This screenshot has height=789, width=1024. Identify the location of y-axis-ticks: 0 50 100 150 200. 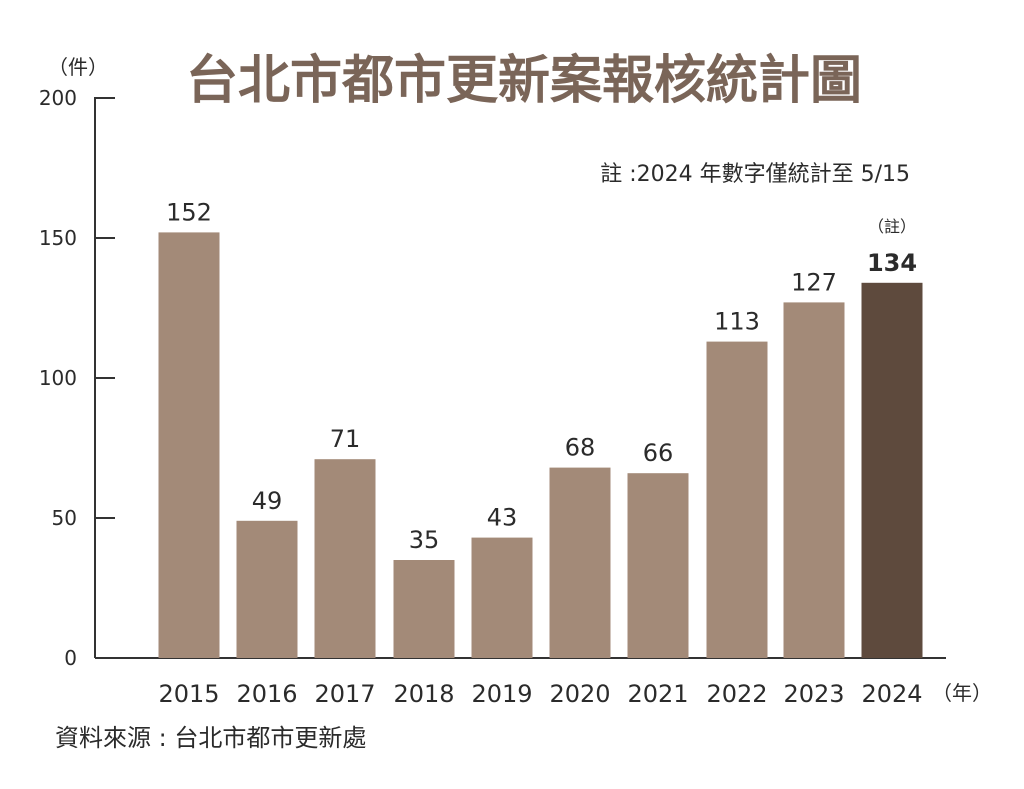
(77, 378).